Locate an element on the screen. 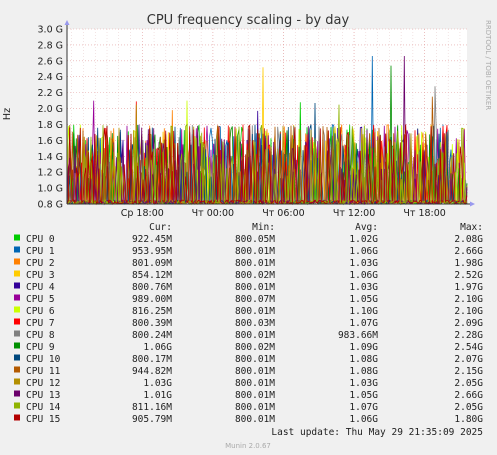 This screenshot has width=497, height=455. legend-value-max: 2.09G is located at coordinates (468, 323).